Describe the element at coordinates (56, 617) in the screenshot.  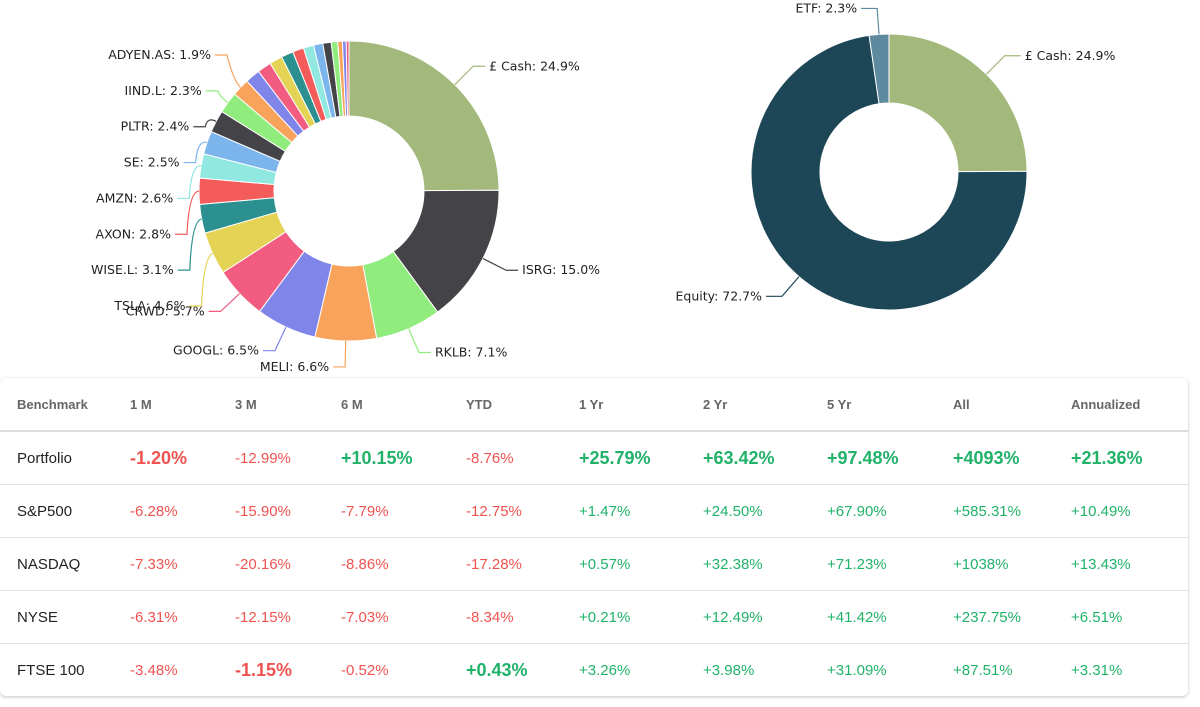
I see `row-name-nyse: NYSE` at that location.